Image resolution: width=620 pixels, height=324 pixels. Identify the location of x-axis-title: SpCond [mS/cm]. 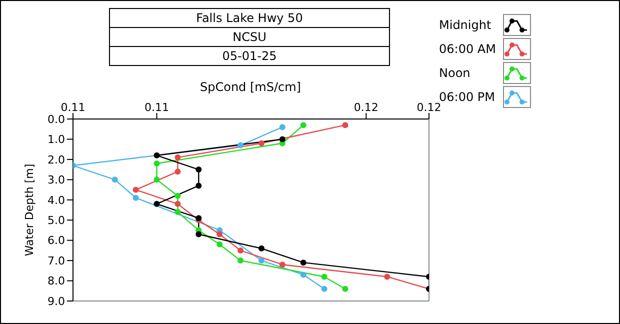
(250, 87).